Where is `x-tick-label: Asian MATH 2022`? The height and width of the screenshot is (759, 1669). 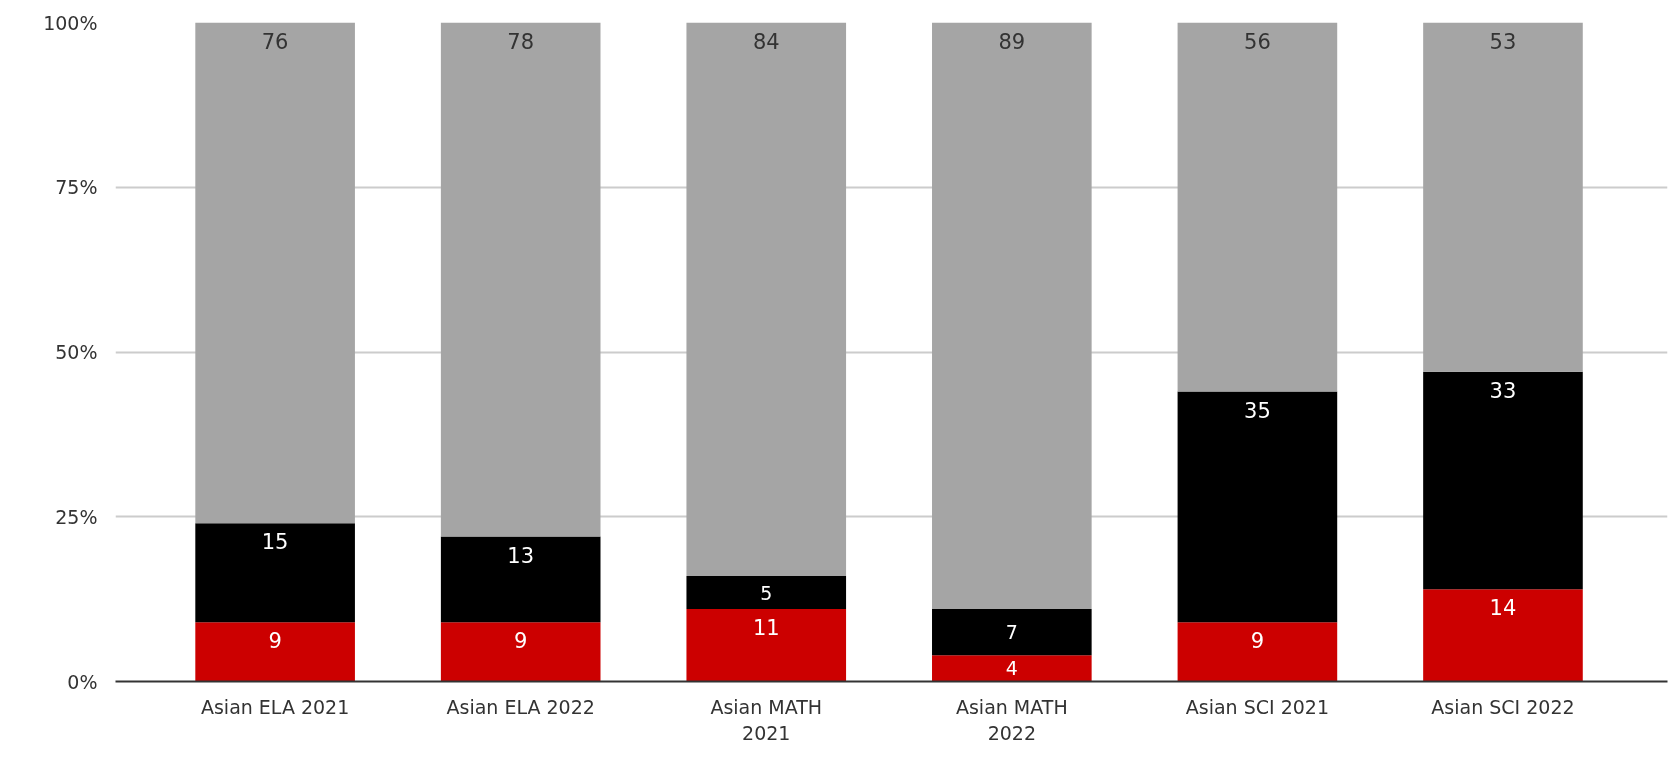 x-tick-label: Asian MATH 2022 is located at coordinates (1011, 719).